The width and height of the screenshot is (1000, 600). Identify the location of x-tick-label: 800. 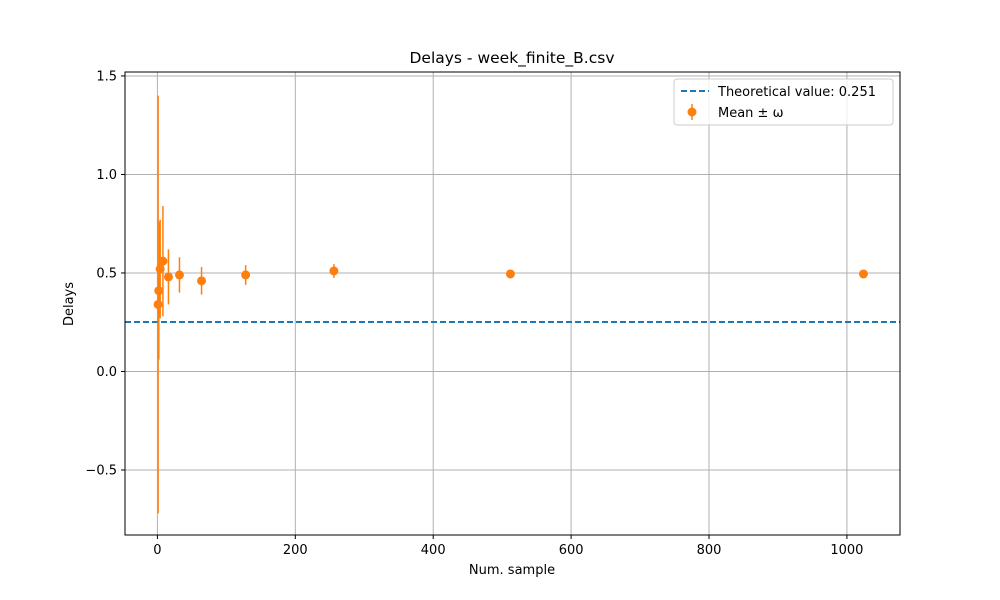
(709, 550).